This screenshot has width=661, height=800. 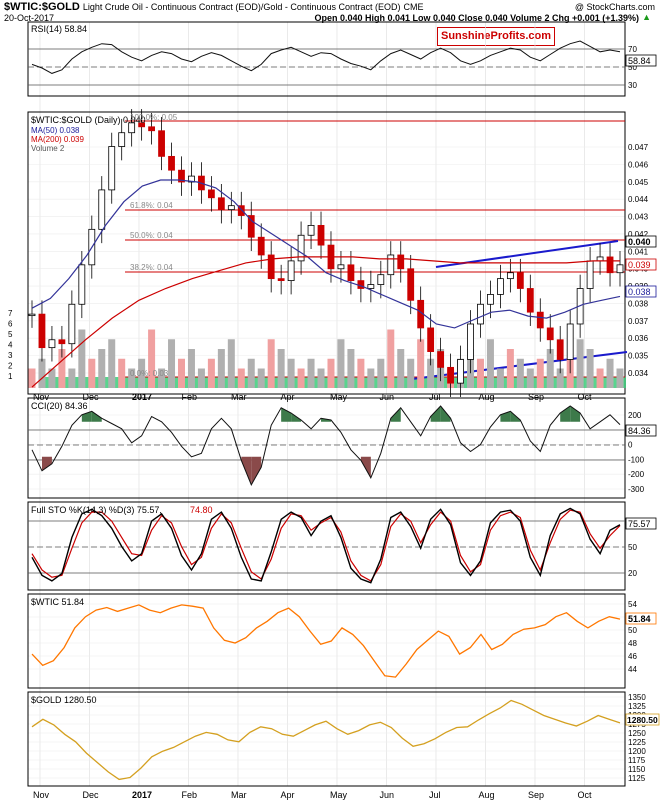 I want to click on sto-d-line, so click(x=326, y=545).